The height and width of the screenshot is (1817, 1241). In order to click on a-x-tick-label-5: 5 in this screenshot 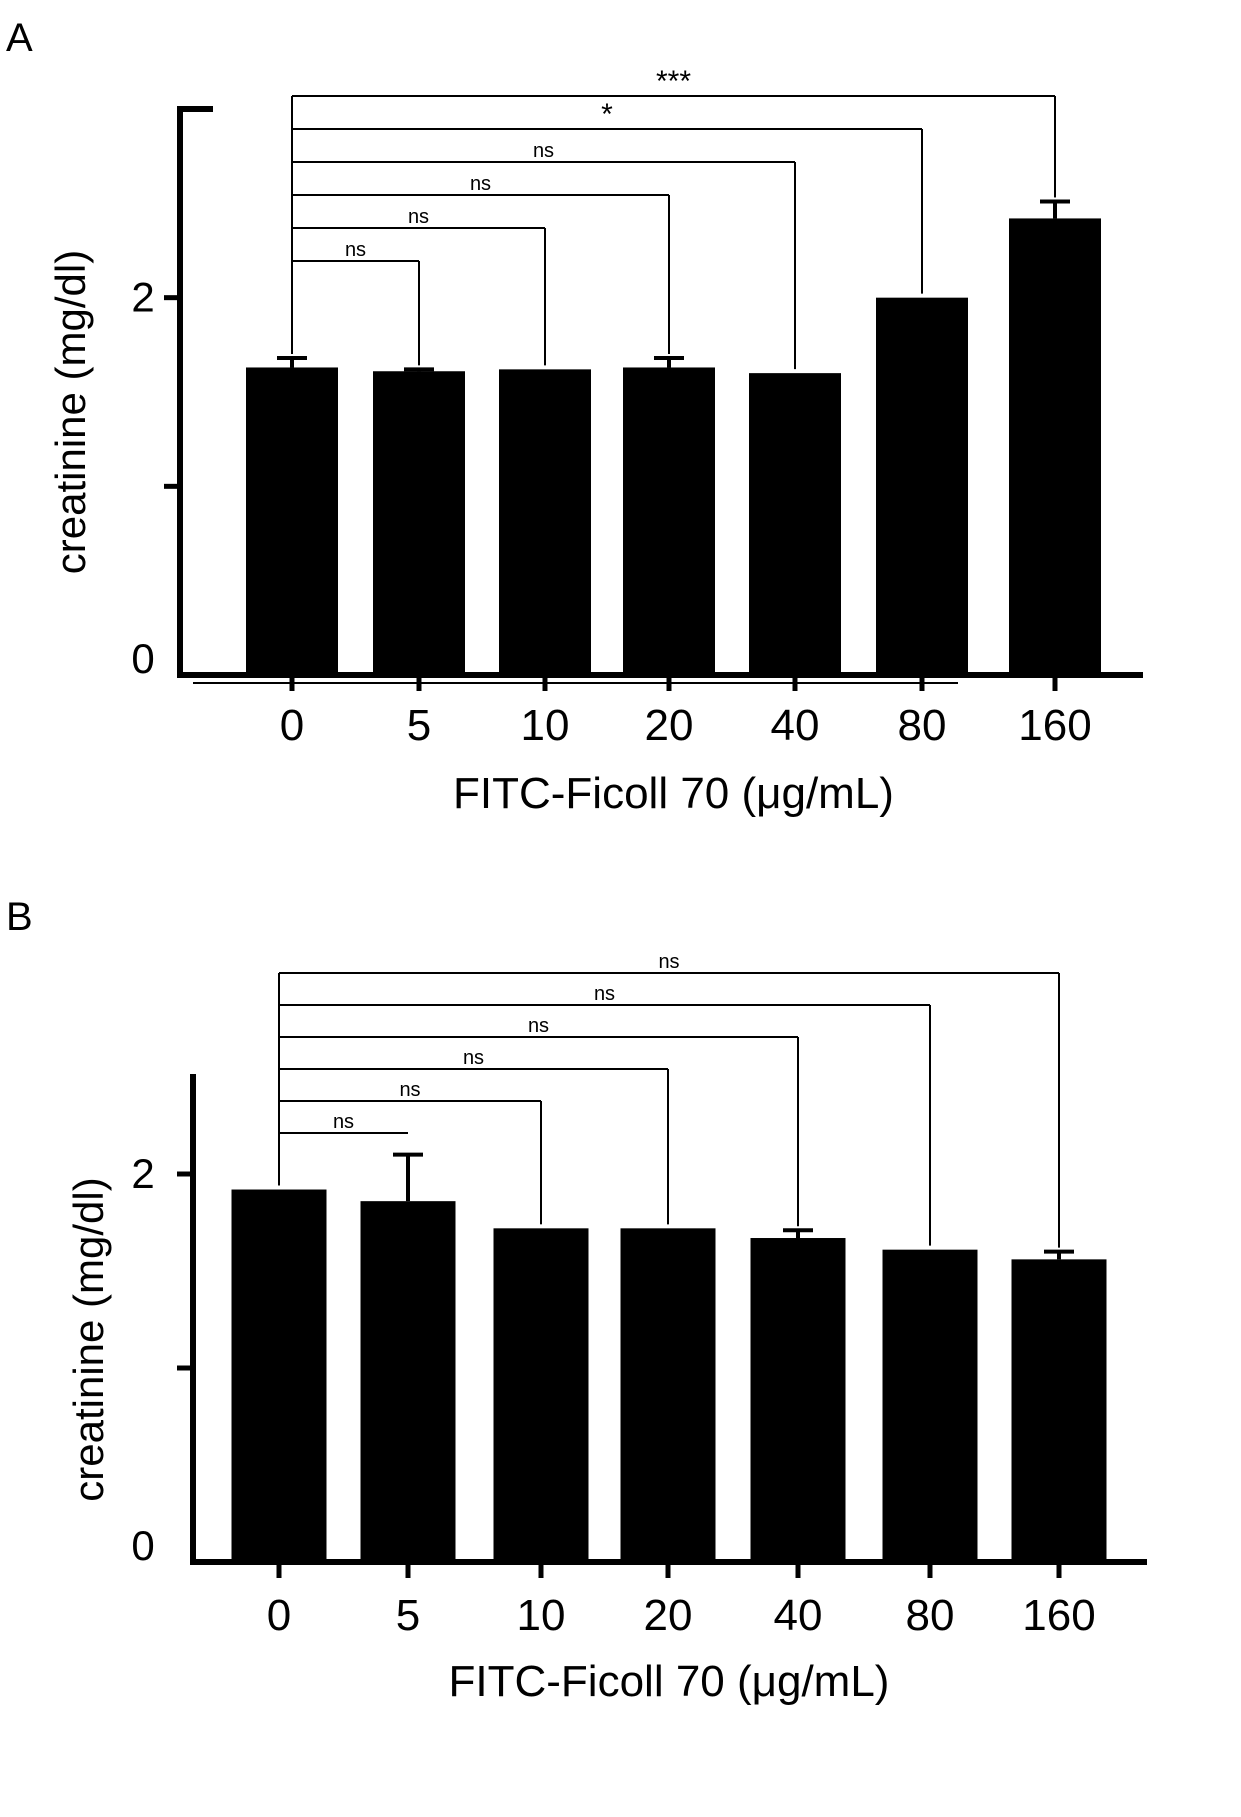, I will do `click(419, 725)`.